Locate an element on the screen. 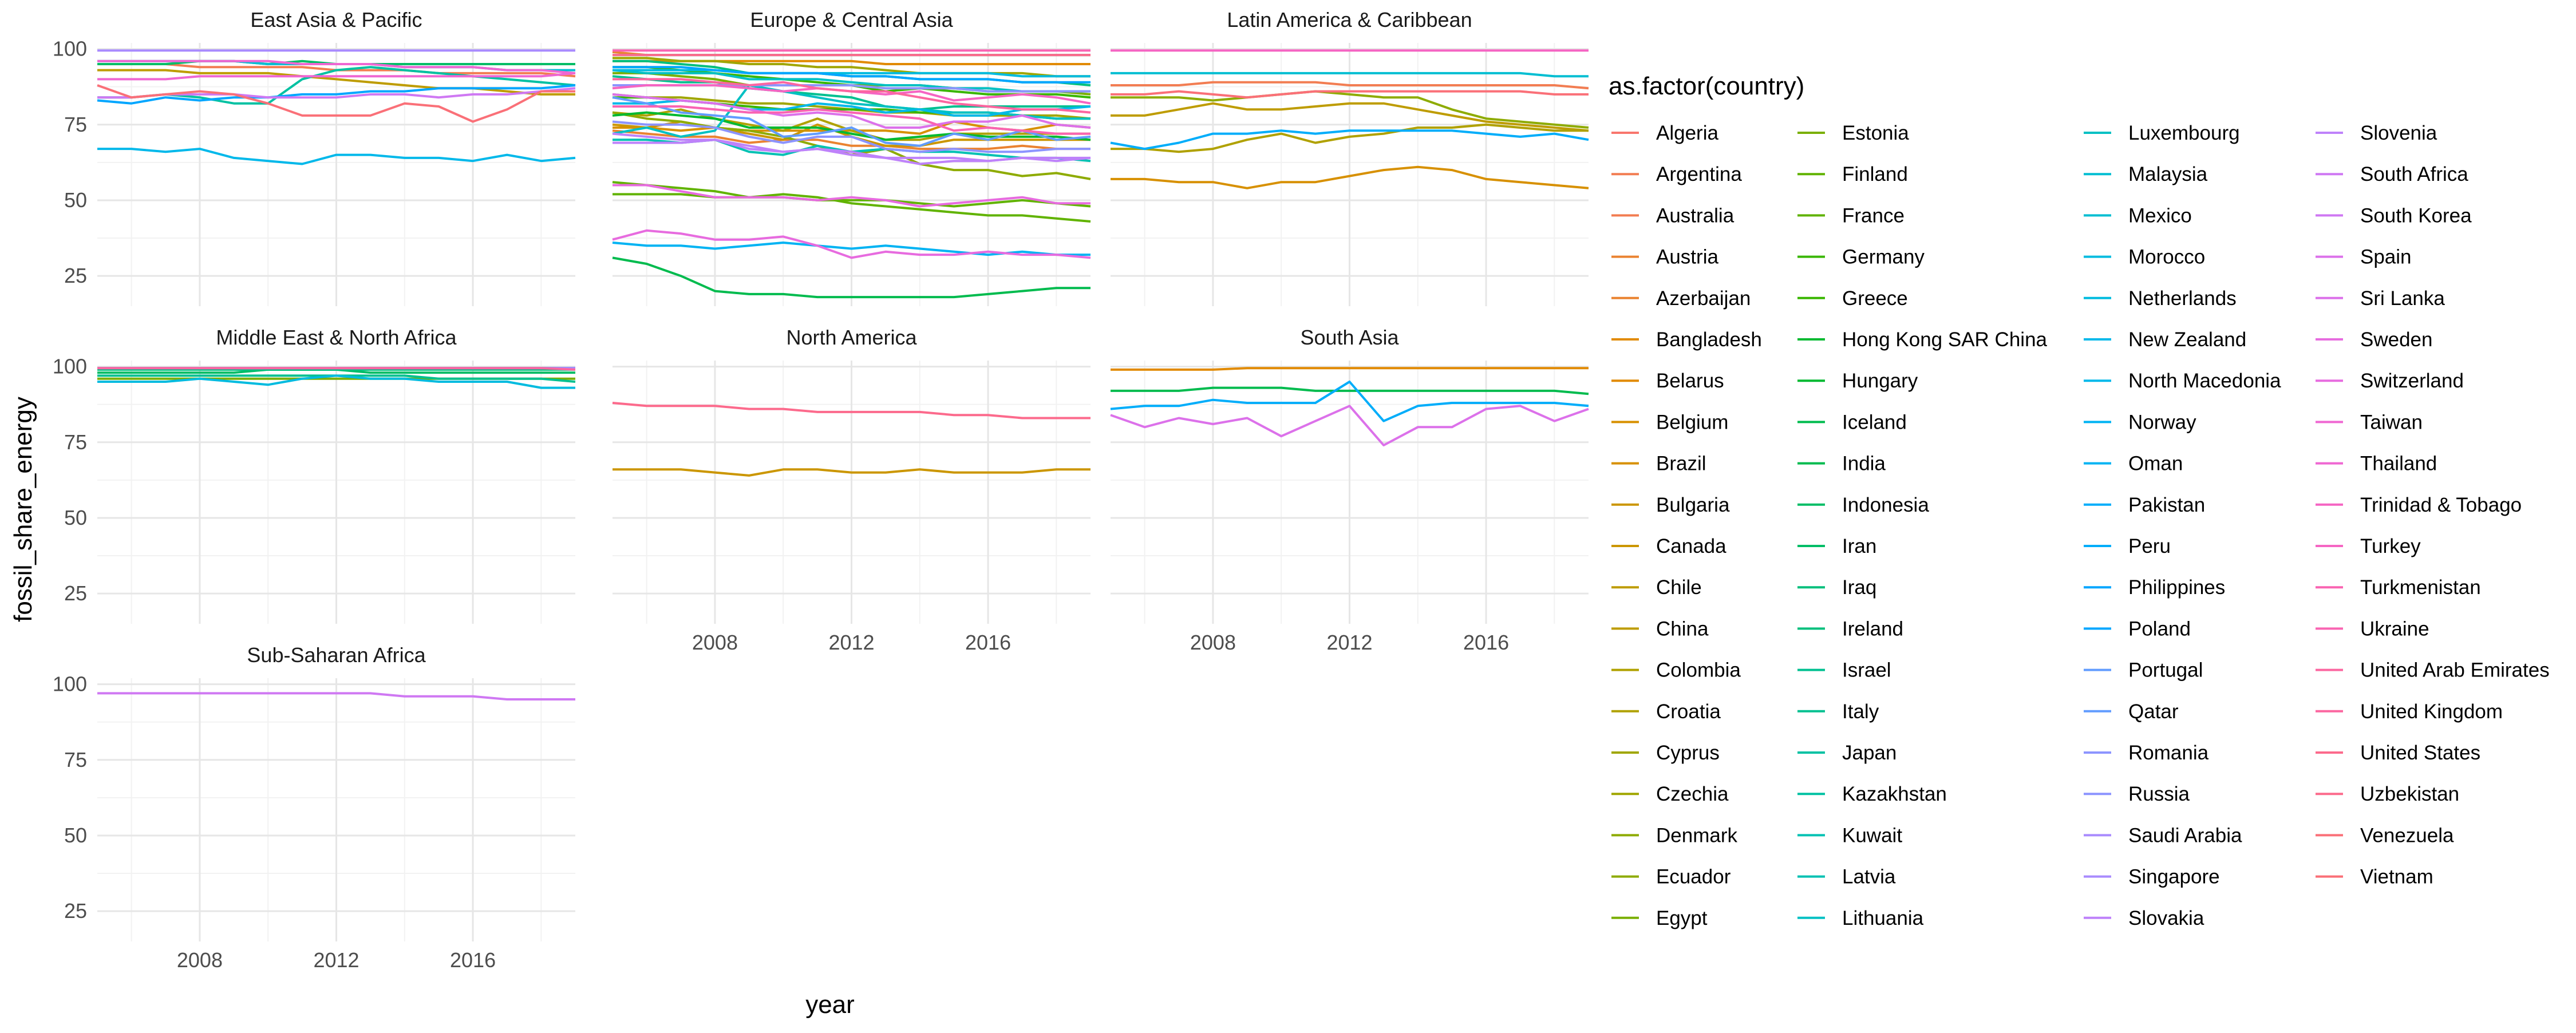 Image resolution: width=2576 pixels, height=1033 pixels. legend-item-pakistan: Pakistan is located at coordinates (2144, 505).